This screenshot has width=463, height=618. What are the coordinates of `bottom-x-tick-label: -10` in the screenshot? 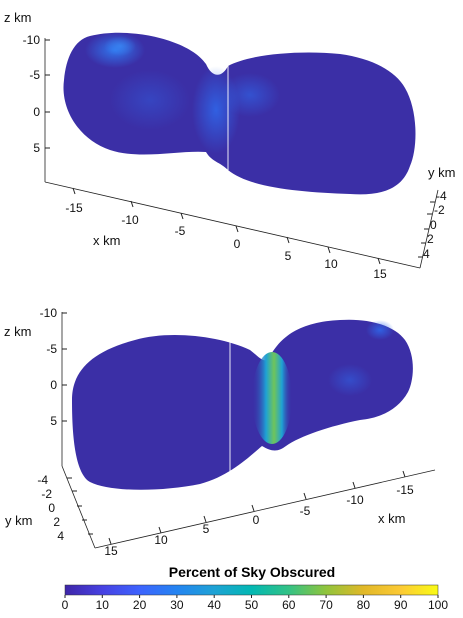 It's located at (355, 500).